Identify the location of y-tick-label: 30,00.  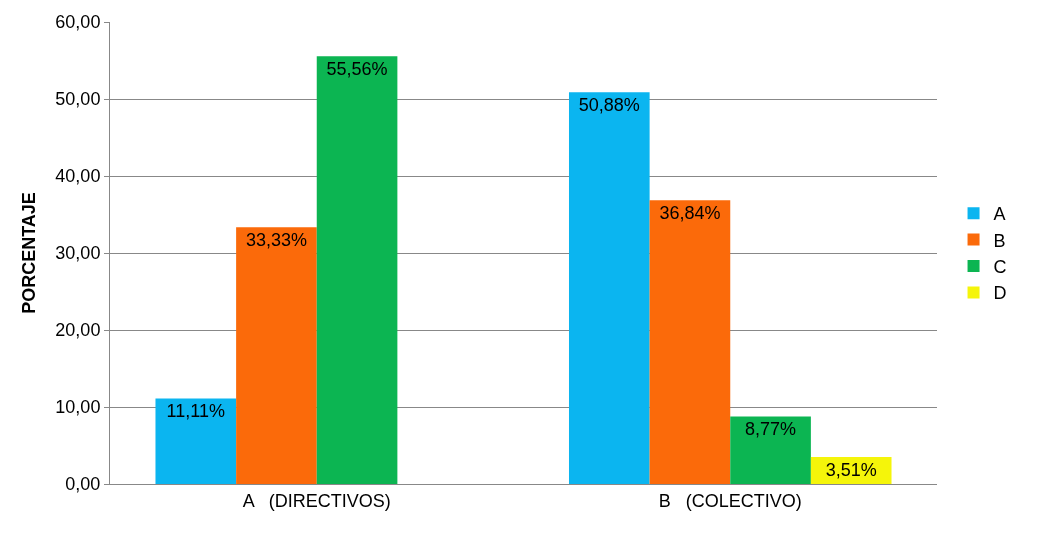
(78, 253).